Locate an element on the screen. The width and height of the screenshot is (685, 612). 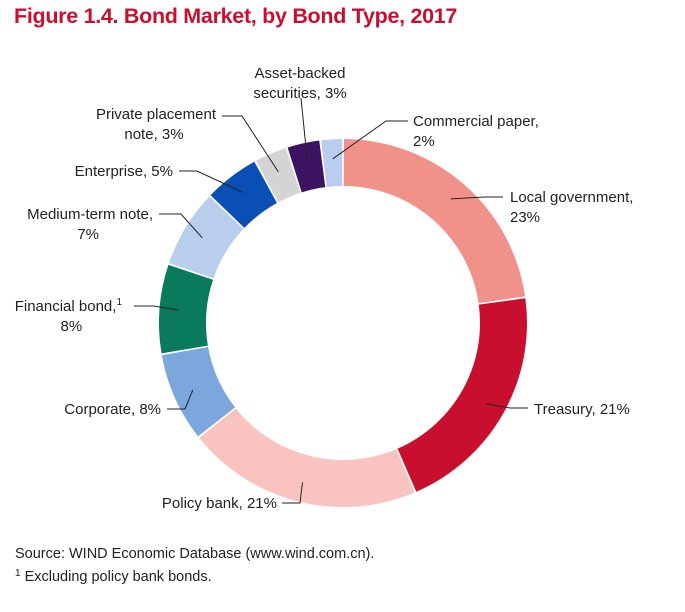
label-policy-bank: Policy bank, 21% is located at coordinates (219, 503).